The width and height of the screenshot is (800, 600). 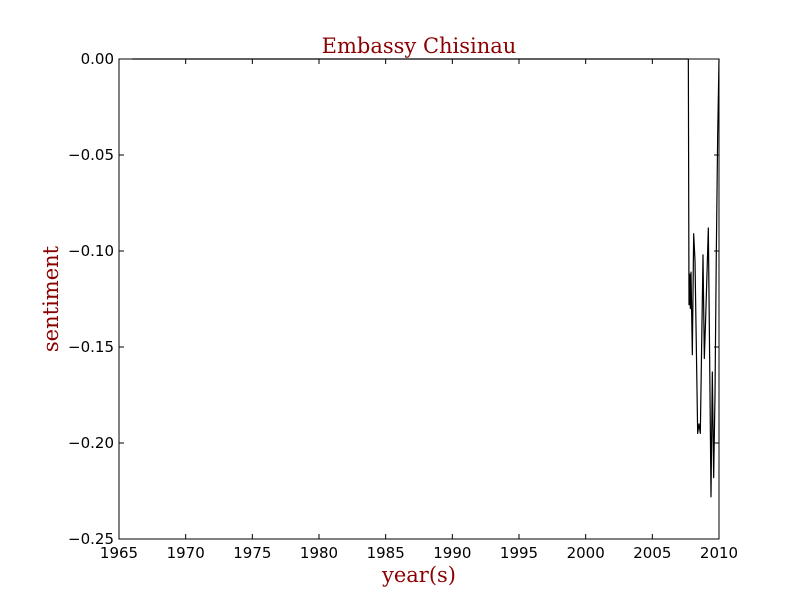 I want to click on x-tick-label: 1980, so click(x=319, y=553).